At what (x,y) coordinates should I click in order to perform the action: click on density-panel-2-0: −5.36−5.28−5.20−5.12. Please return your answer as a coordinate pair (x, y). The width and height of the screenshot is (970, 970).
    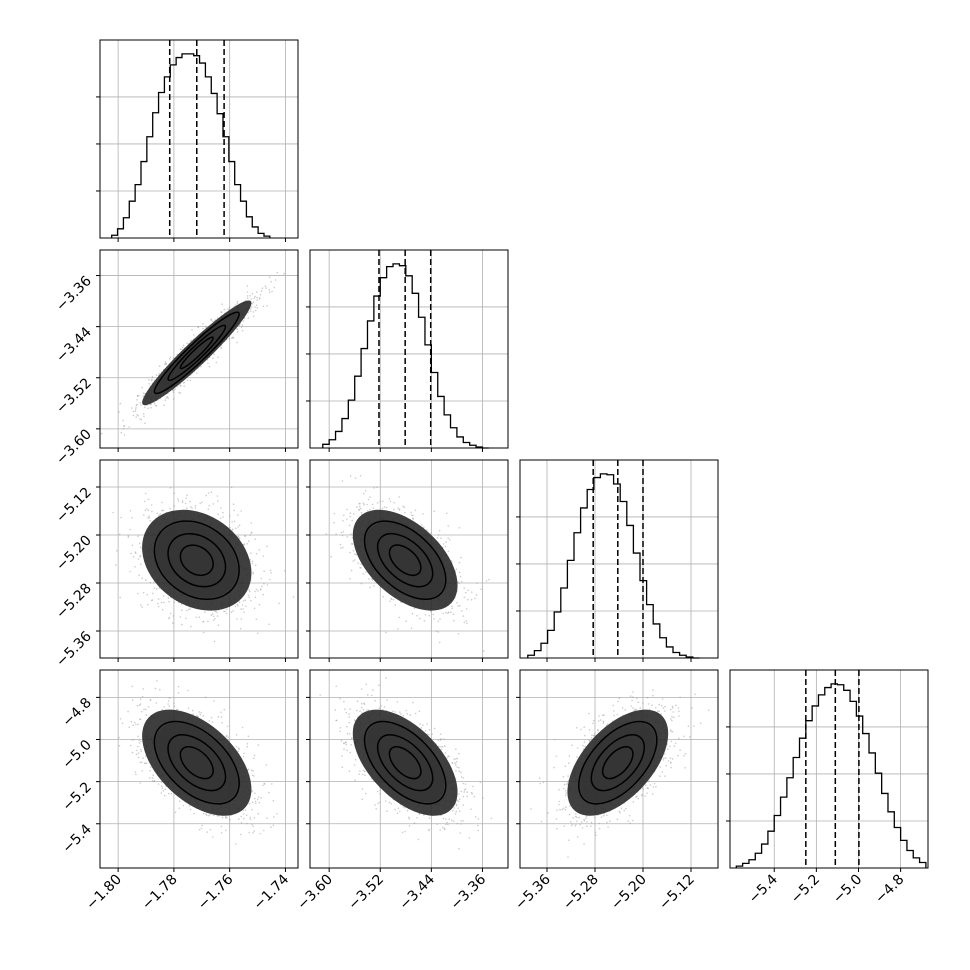
    Looking at the image, I should click on (176, 564).